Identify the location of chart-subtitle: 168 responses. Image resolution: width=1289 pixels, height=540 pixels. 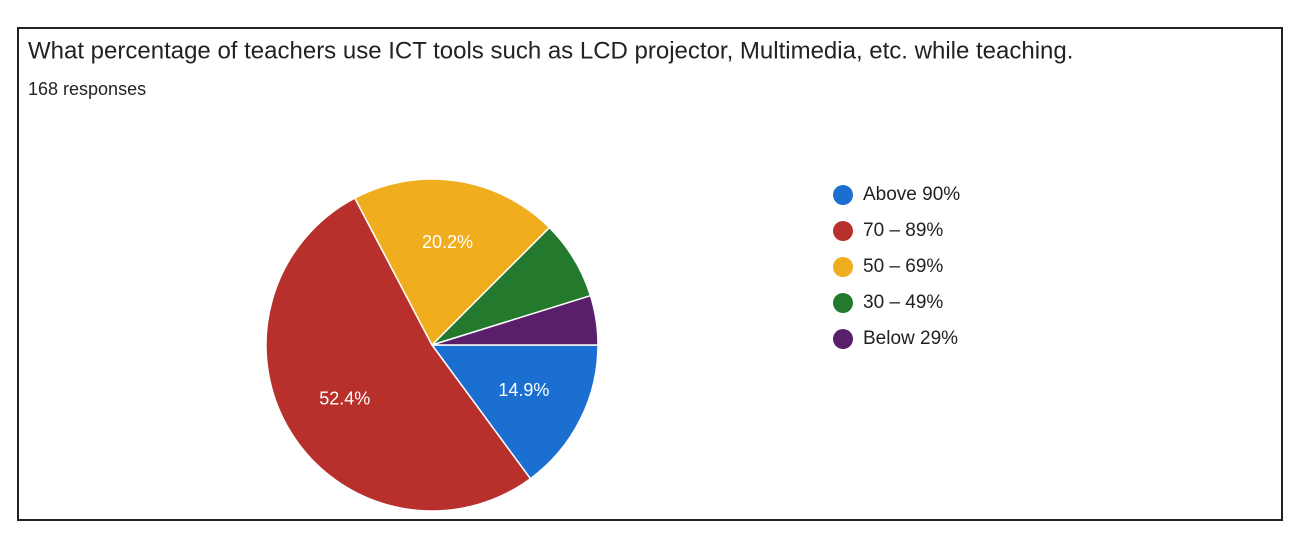
(87, 89).